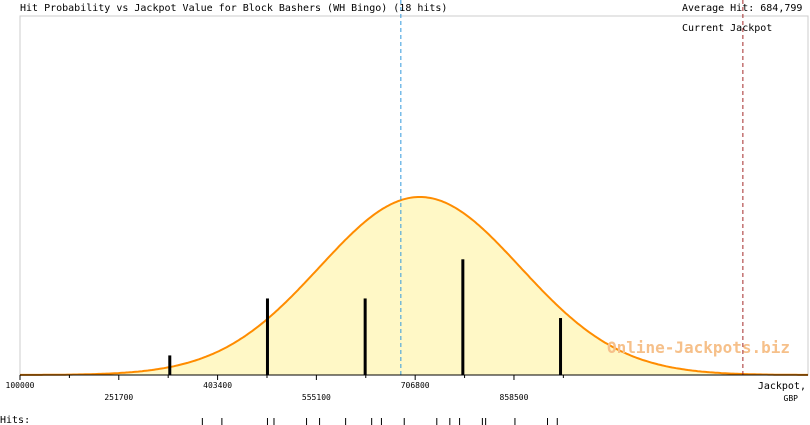 The image size is (810, 425). What do you see at coordinates (791, 398) in the screenshot?
I see `x-axis-label-line2: GBP` at bounding box center [791, 398].